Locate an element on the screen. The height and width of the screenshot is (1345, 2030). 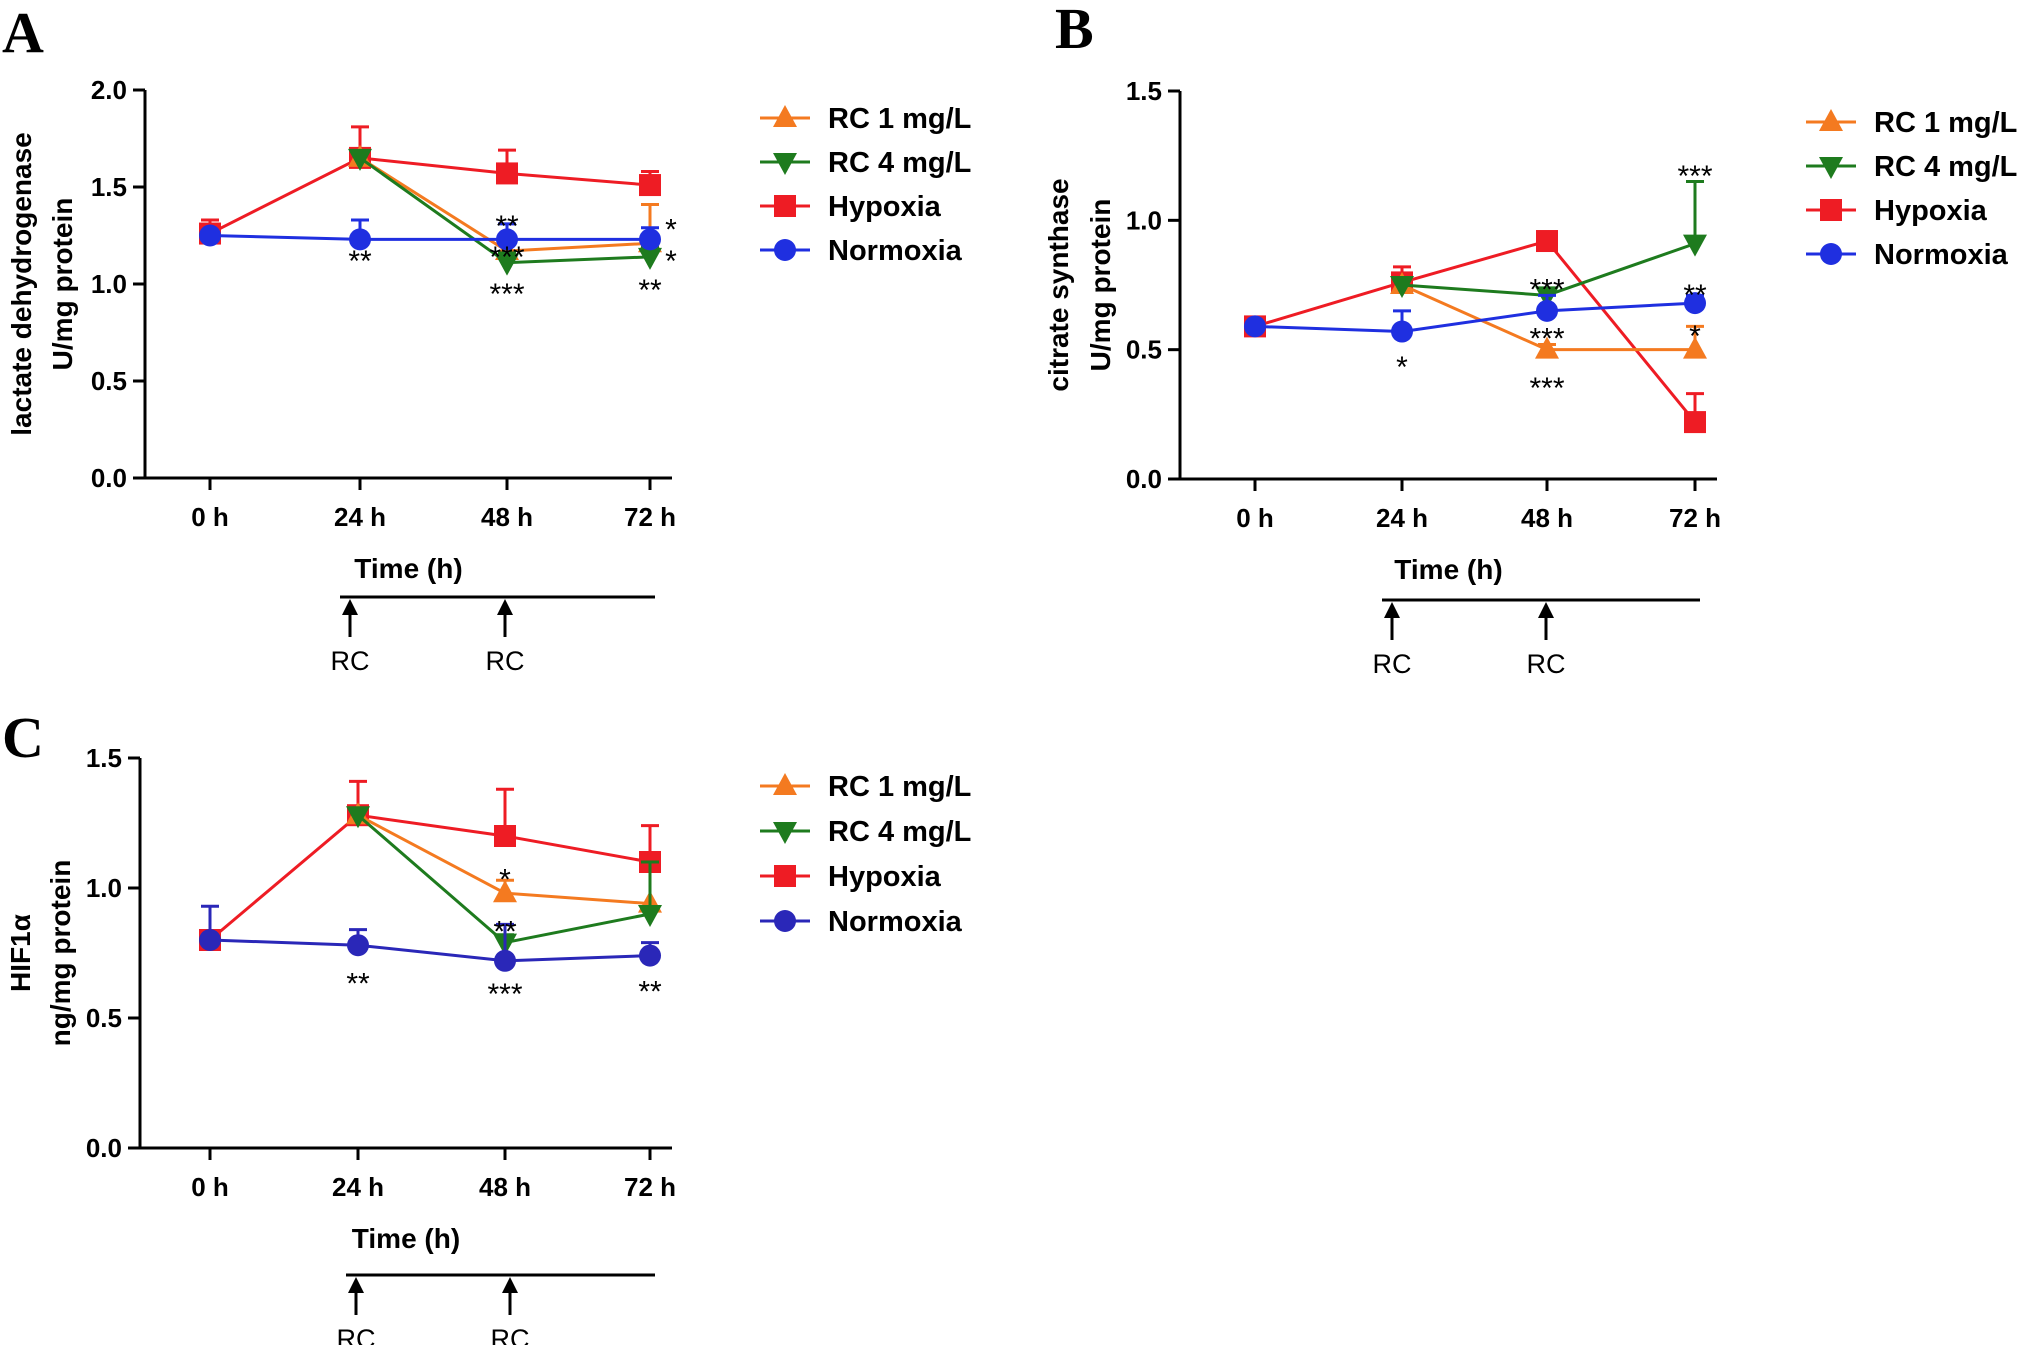
legend-item: Hypoxia is located at coordinates (851, 877).